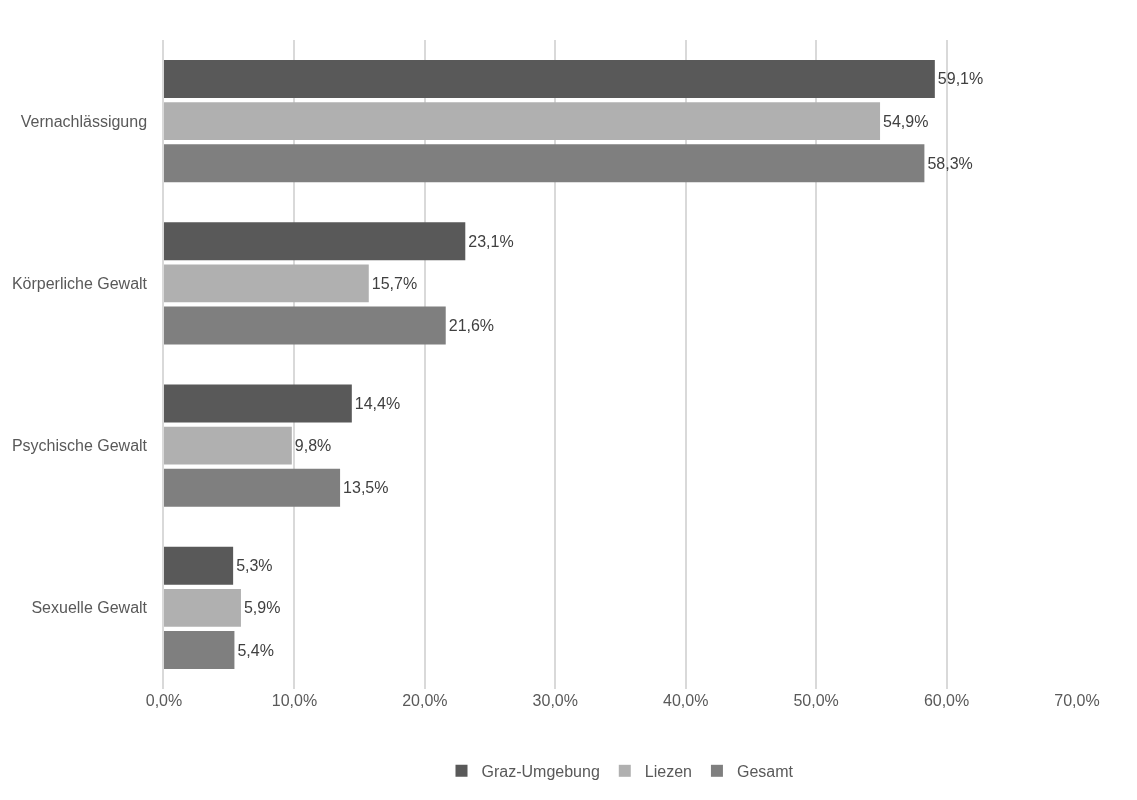 The height and width of the screenshot is (800, 1137). What do you see at coordinates (960, 79) in the screenshot?
I see `data-label: 59,1%` at bounding box center [960, 79].